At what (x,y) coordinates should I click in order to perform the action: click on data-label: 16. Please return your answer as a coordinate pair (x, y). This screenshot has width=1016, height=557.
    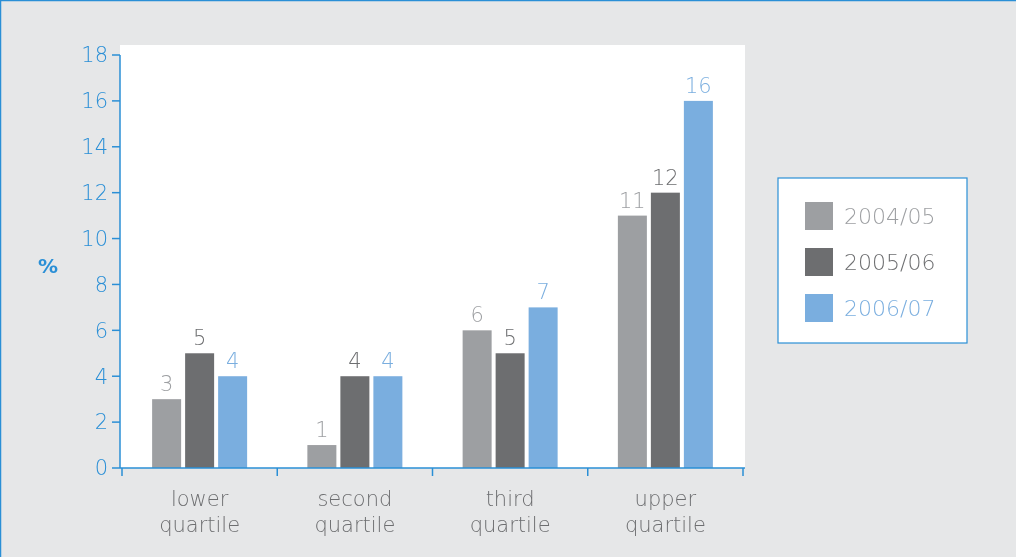
    Looking at the image, I should click on (698, 85).